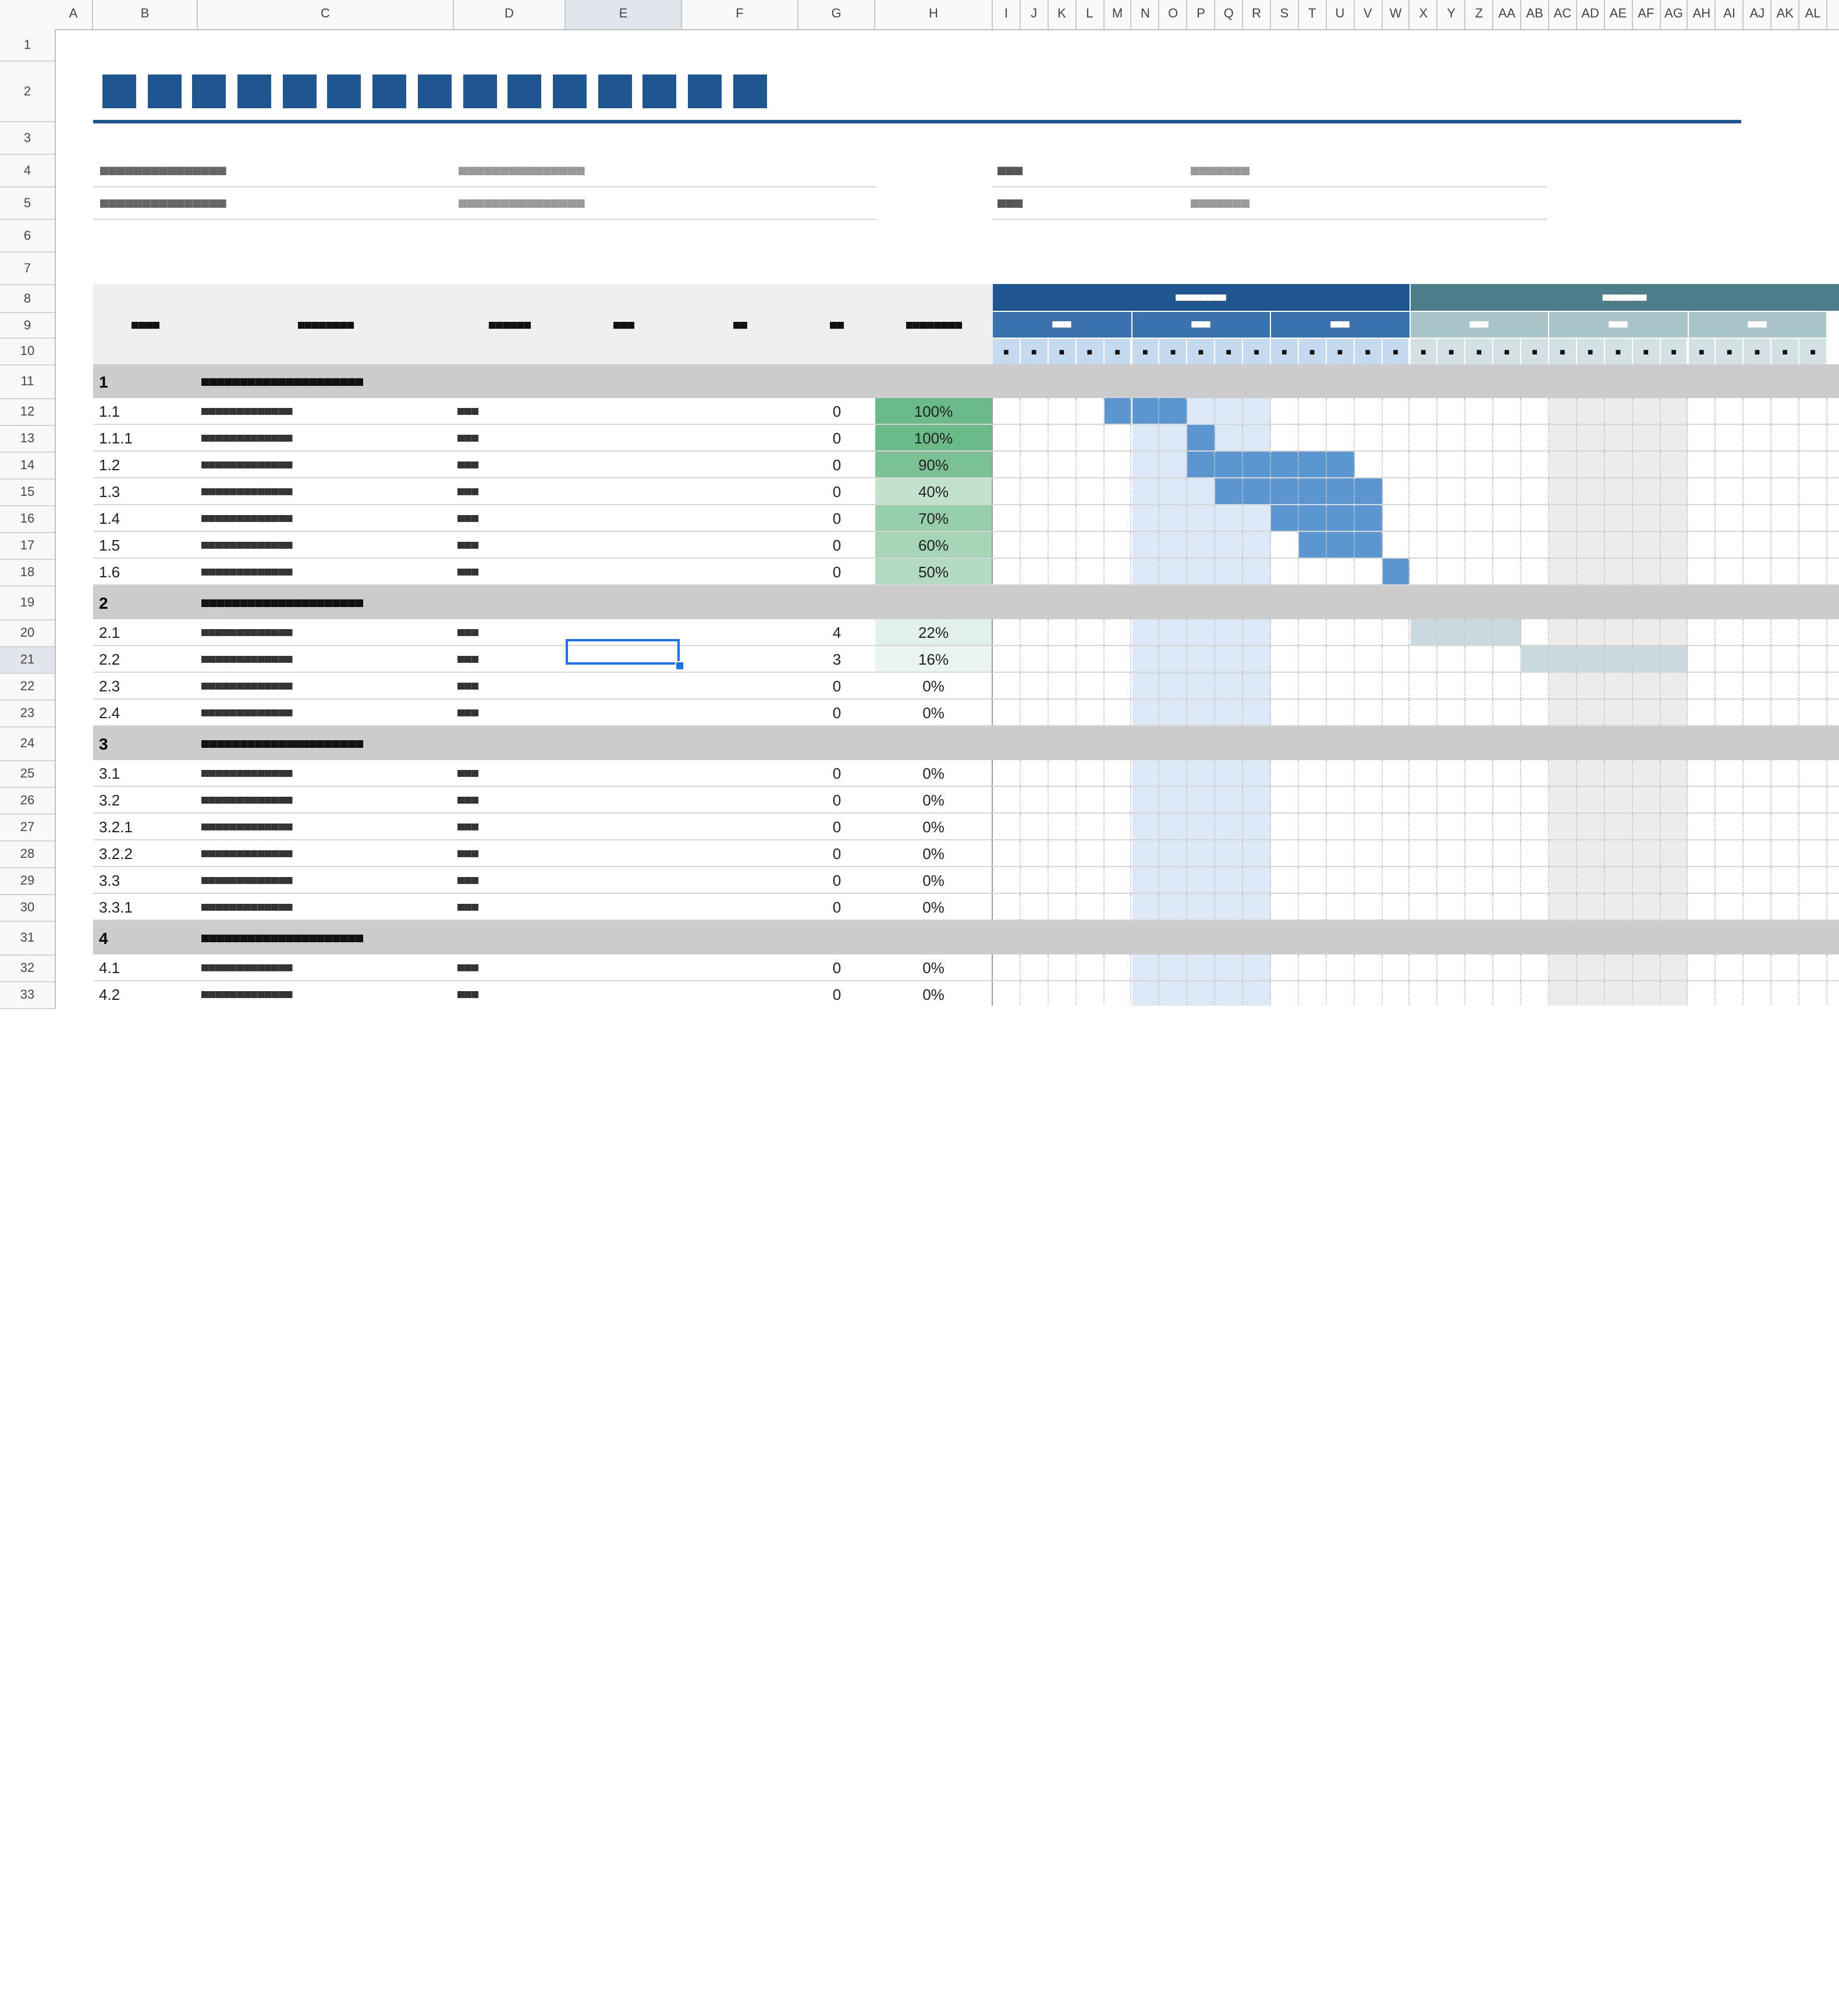 The image size is (1839, 2016). I want to click on column-header-L: L, so click(1090, 14).